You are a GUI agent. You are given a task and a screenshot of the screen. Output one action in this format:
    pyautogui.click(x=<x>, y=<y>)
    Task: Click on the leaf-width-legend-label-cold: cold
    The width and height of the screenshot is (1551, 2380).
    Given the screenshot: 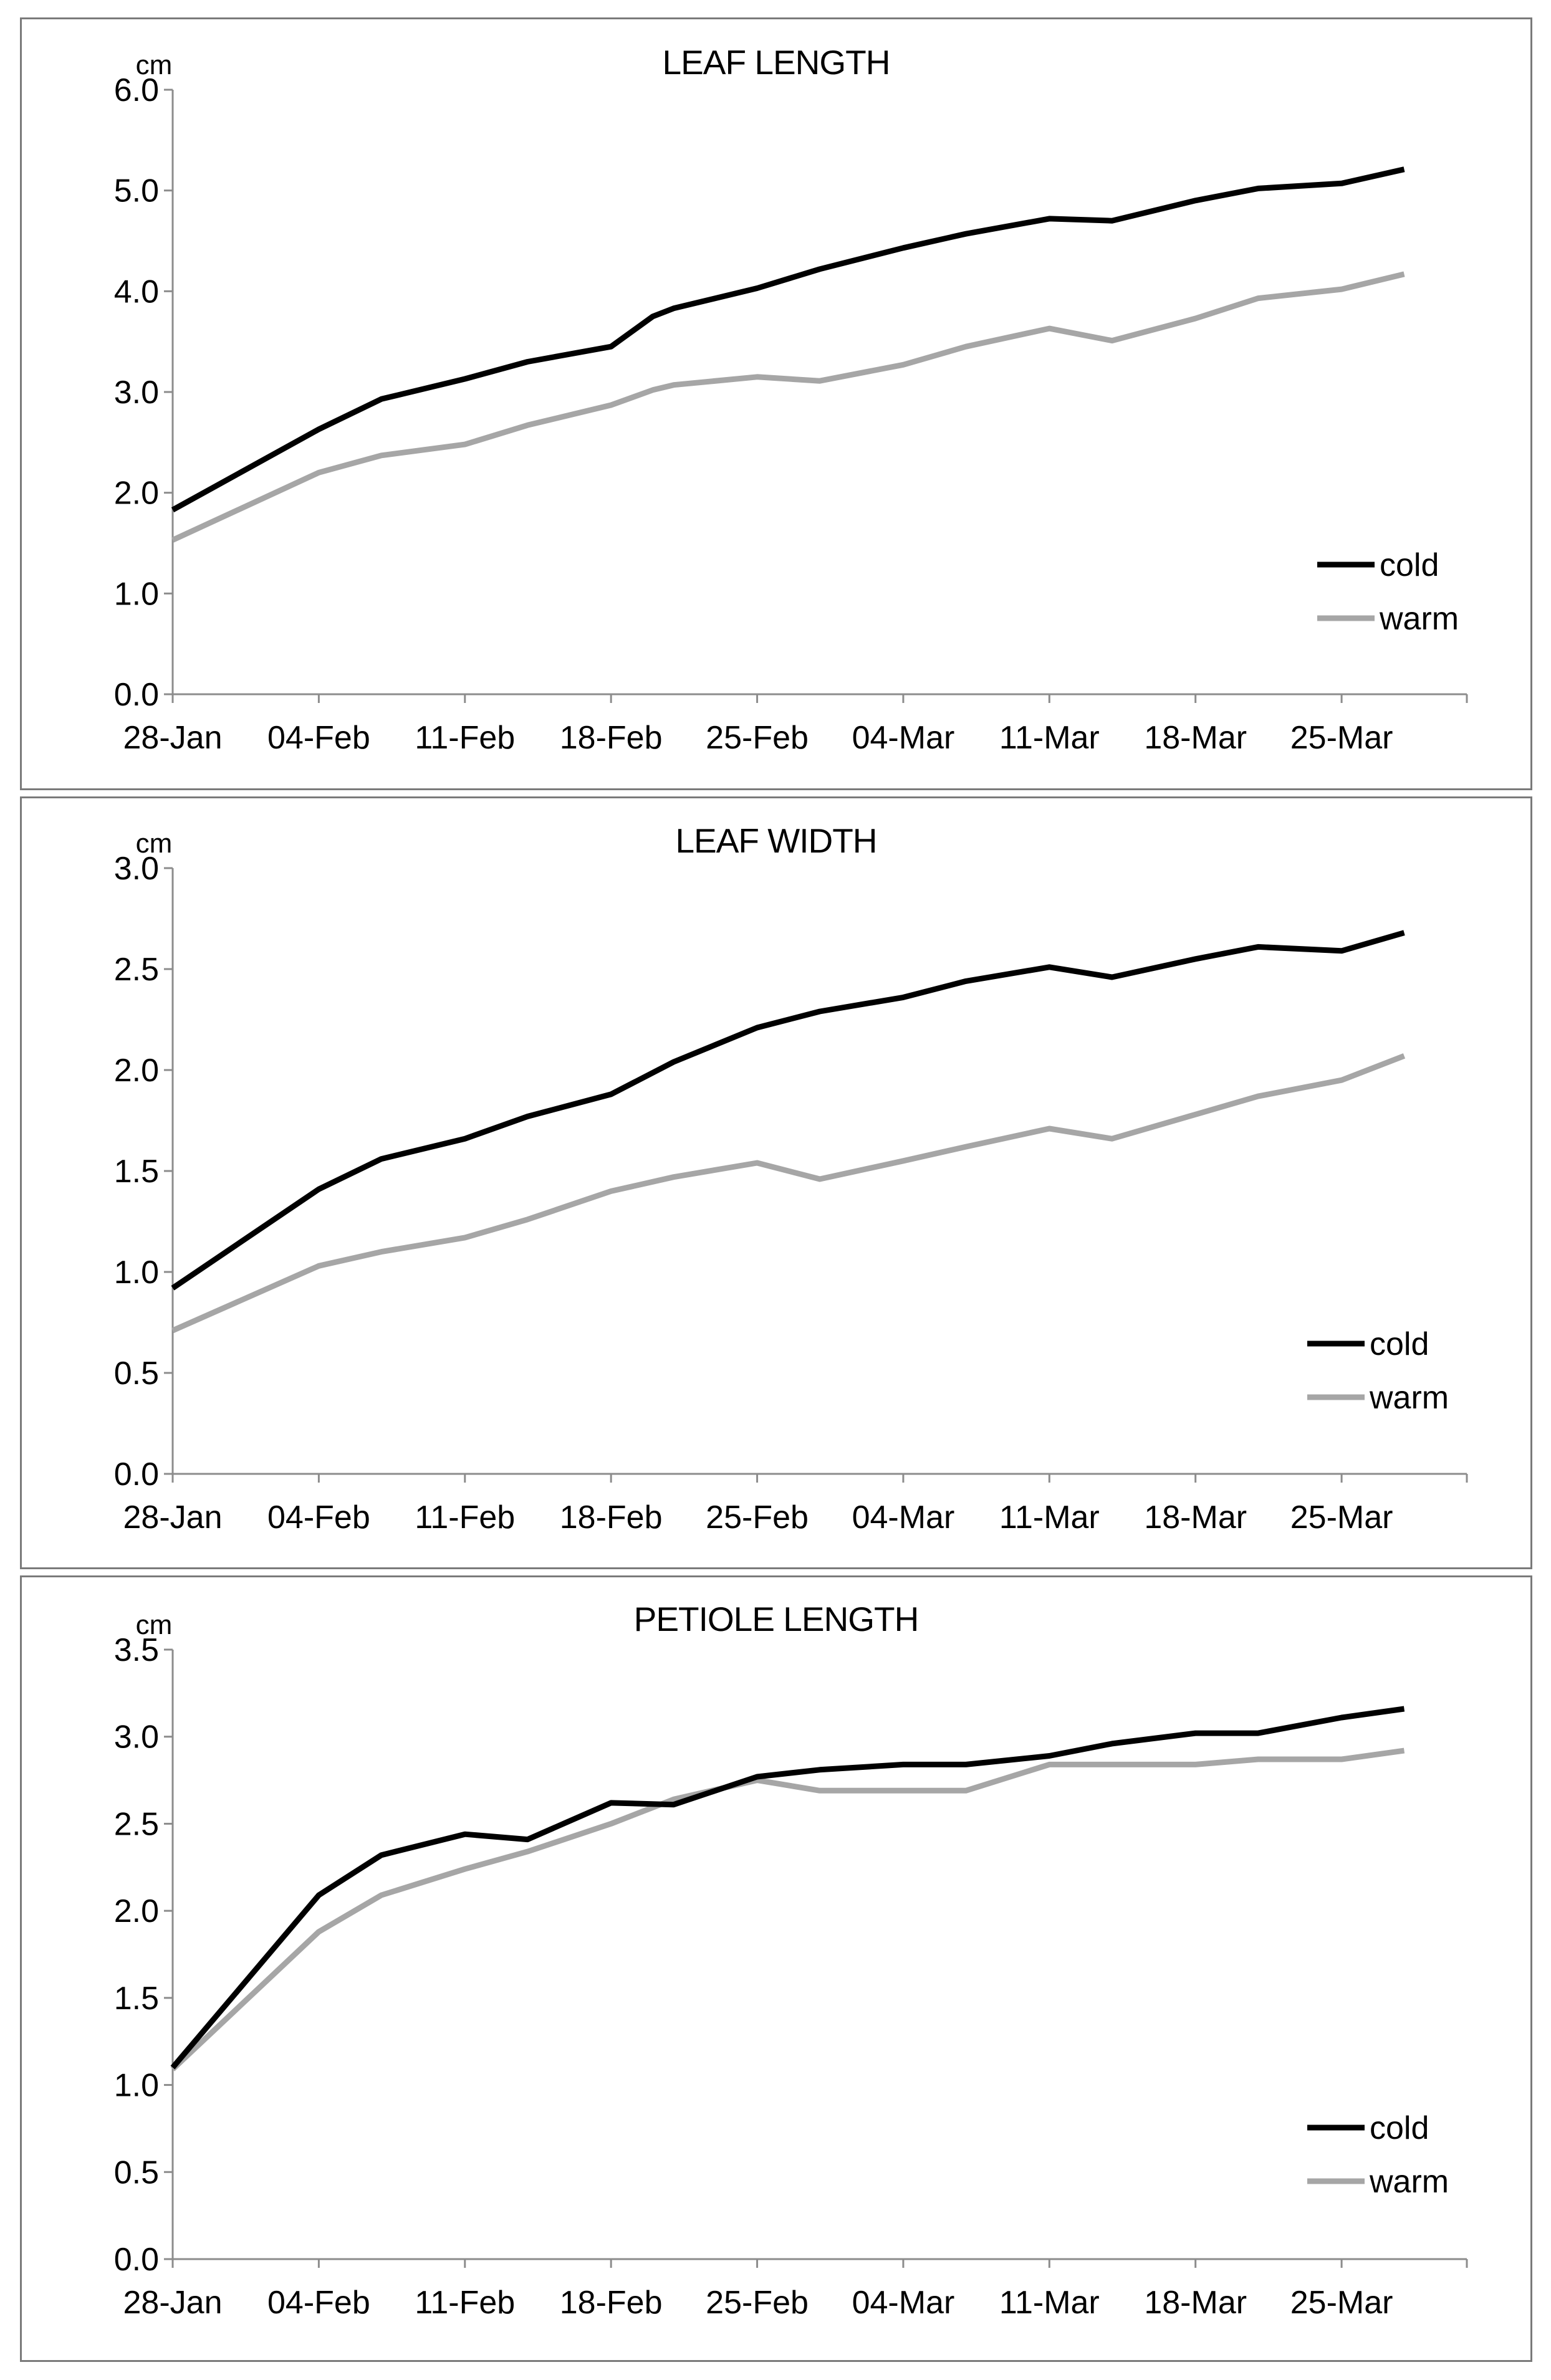 What is the action you would take?
    pyautogui.click(x=1399, y=1344)
    